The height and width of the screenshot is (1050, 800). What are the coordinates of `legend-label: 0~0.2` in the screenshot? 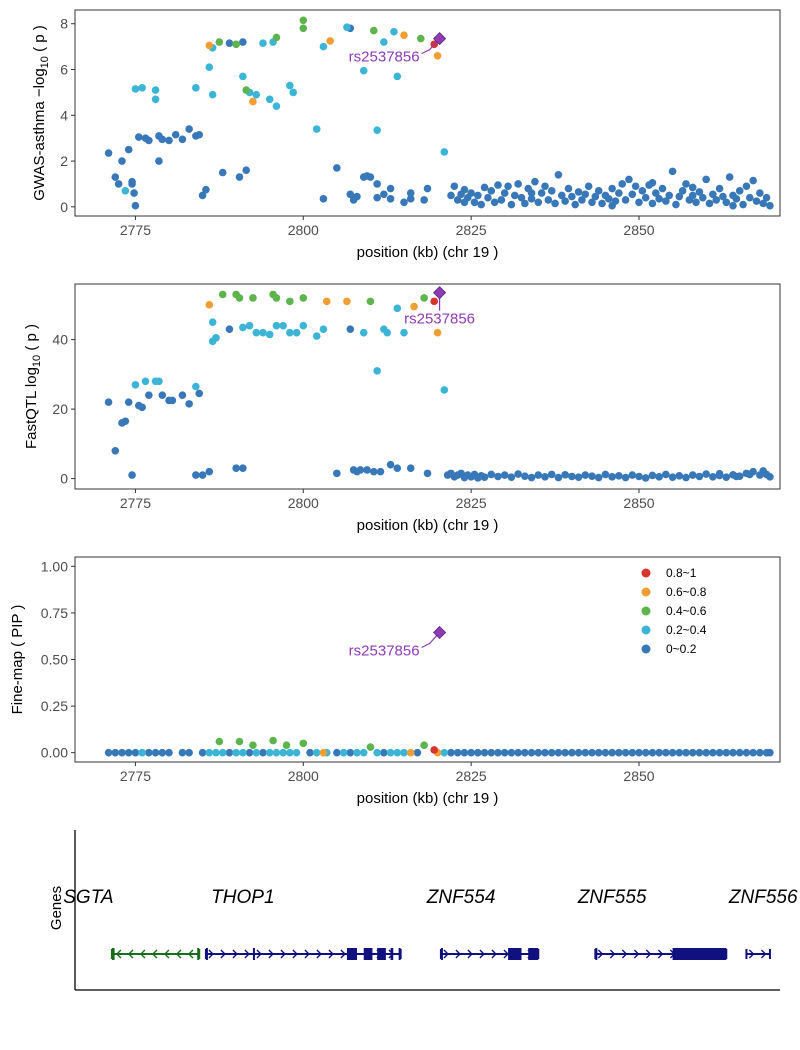 It's located at (681, 649).